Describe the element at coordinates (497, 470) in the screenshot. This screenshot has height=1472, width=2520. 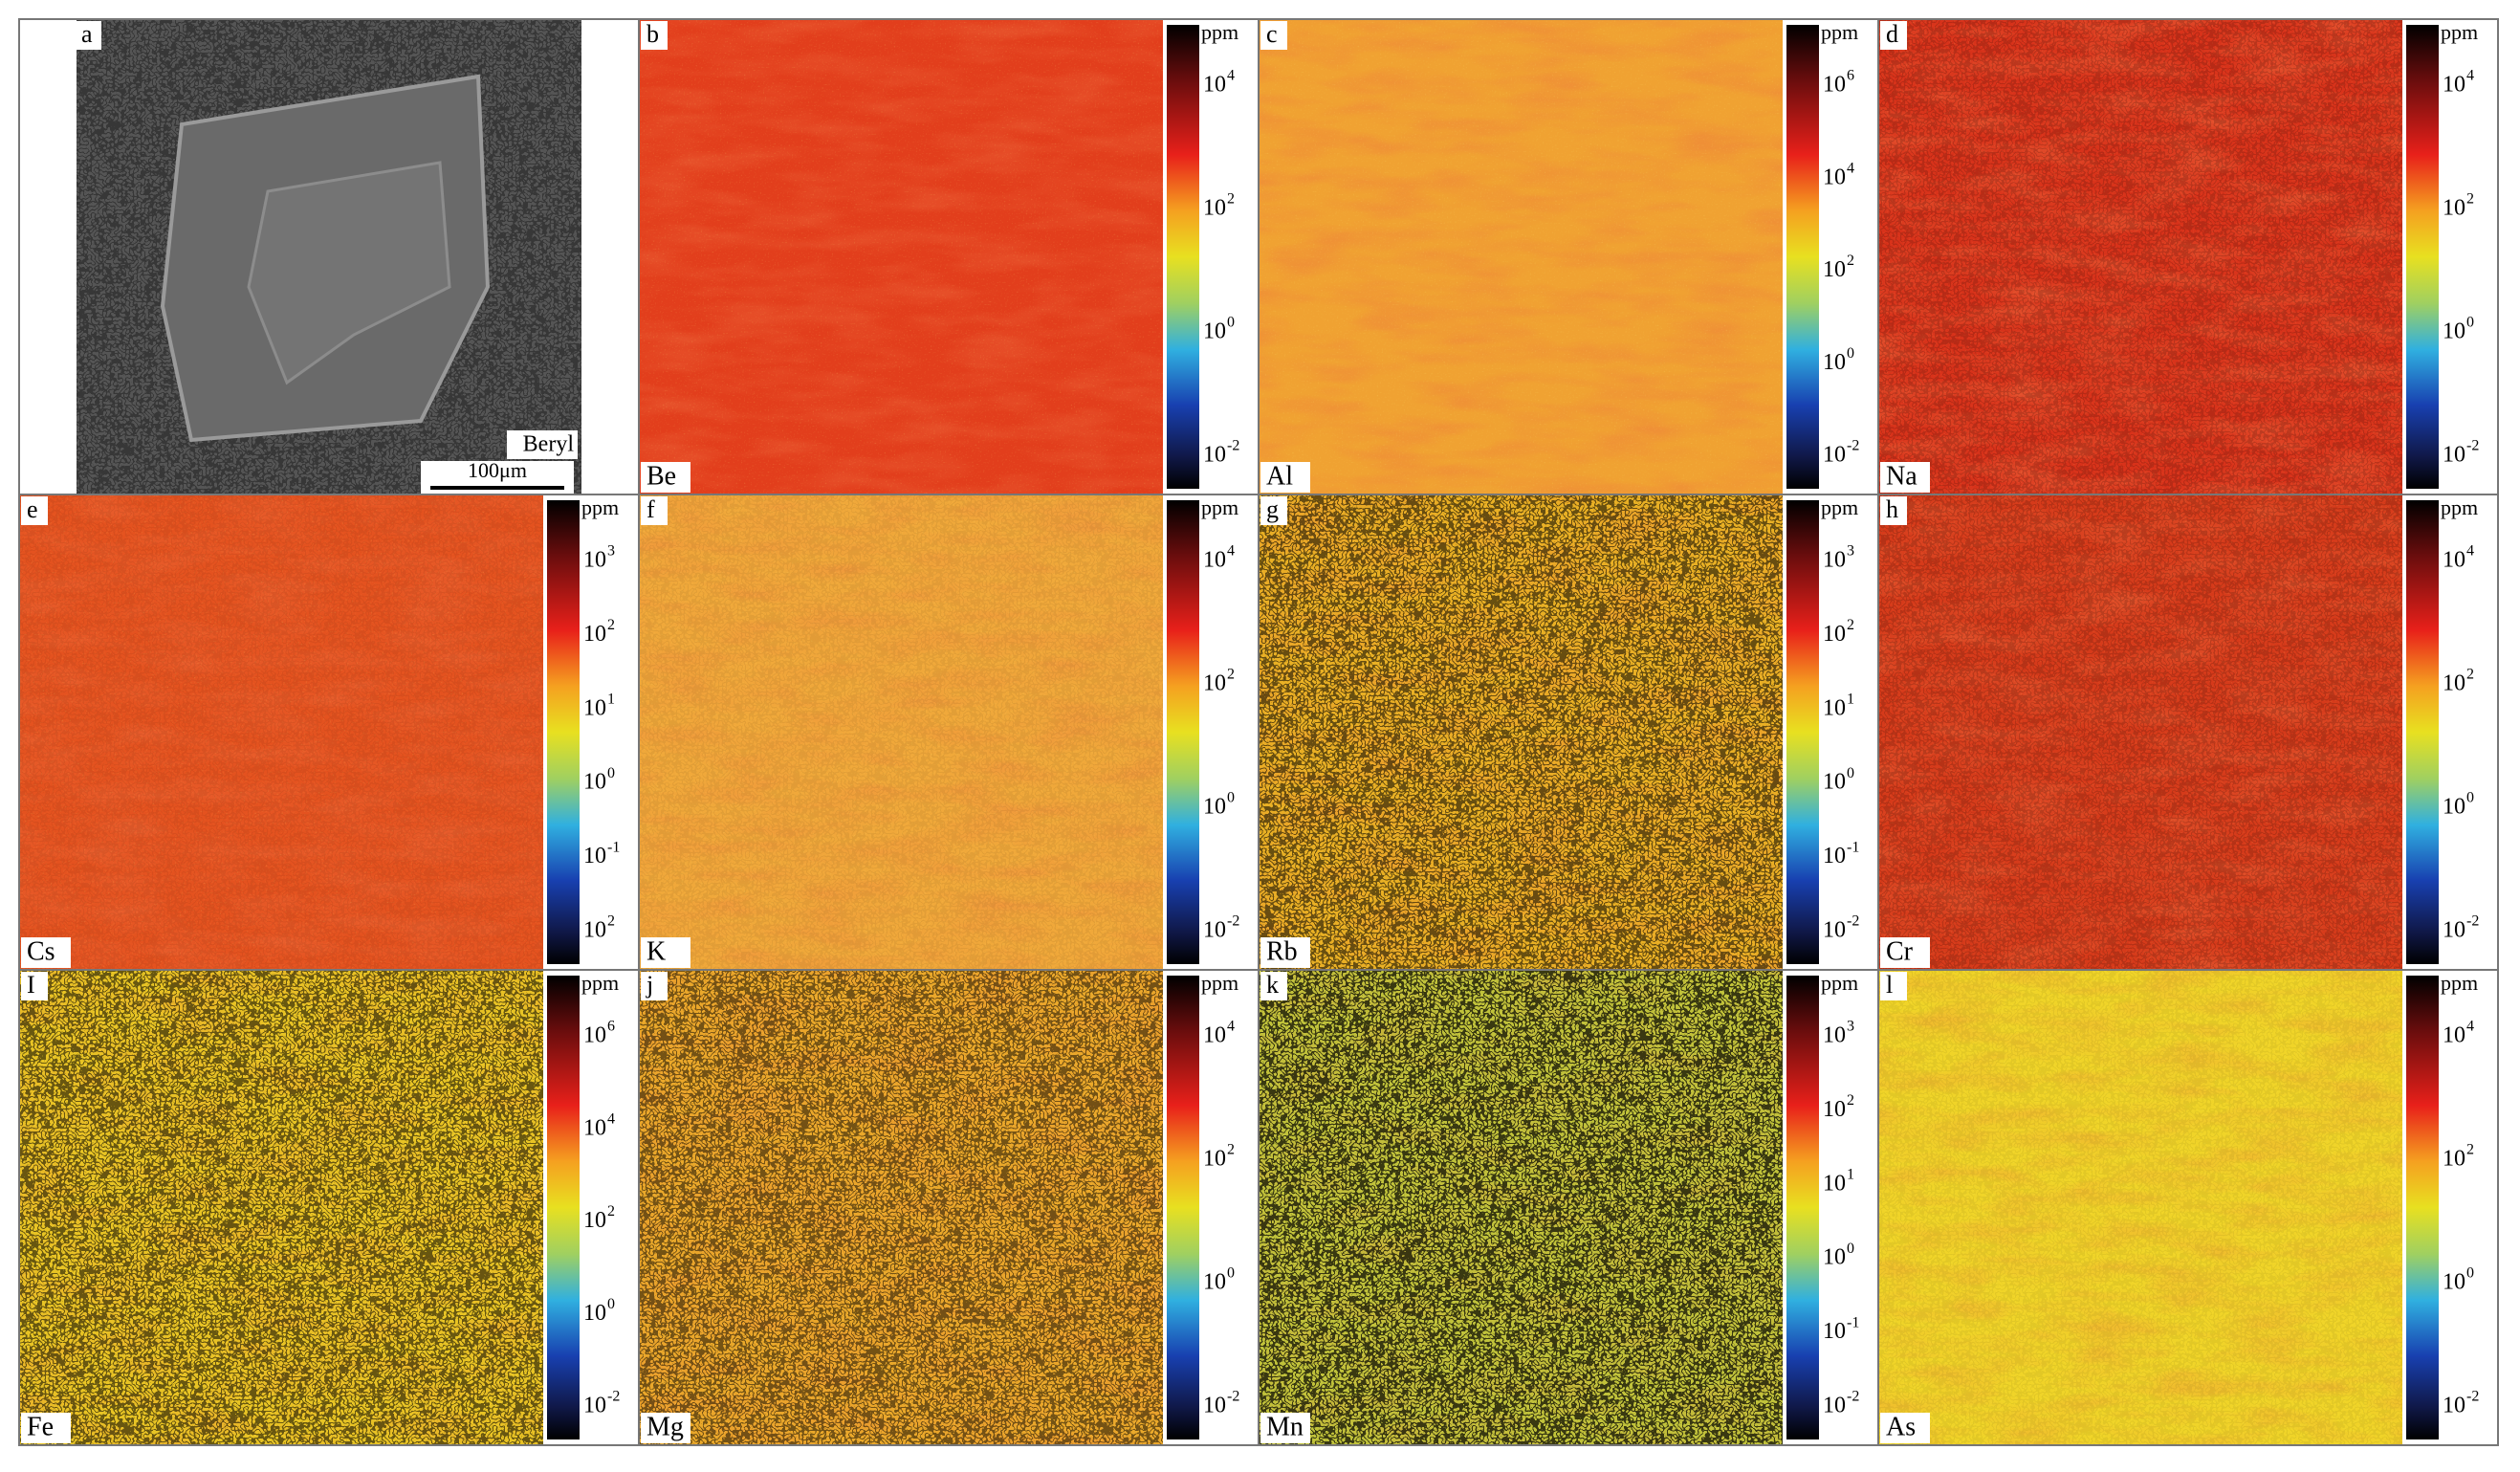
I see `scale-label: 100μm` at that location.